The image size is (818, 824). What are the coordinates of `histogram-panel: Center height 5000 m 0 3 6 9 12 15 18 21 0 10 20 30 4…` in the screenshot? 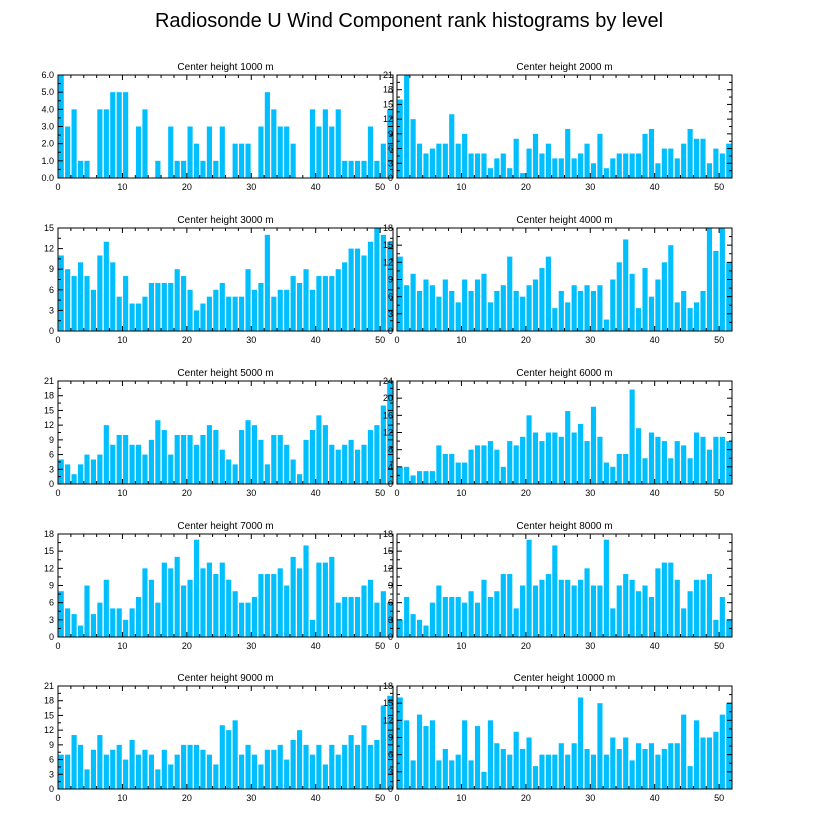 It's located at (219, 433).